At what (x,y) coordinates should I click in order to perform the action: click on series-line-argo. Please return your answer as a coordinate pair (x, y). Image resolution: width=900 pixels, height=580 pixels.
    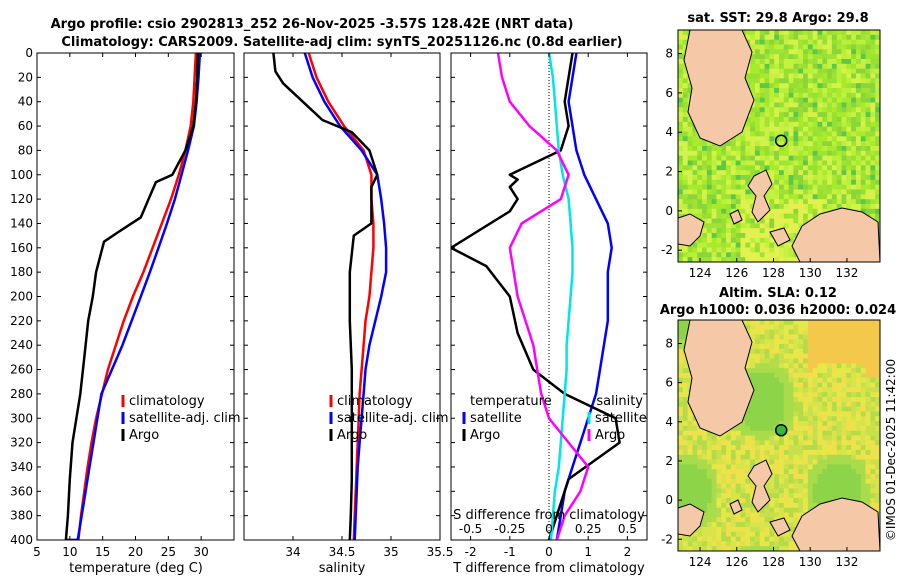
    Looking at the image, I should click on (132, 296).